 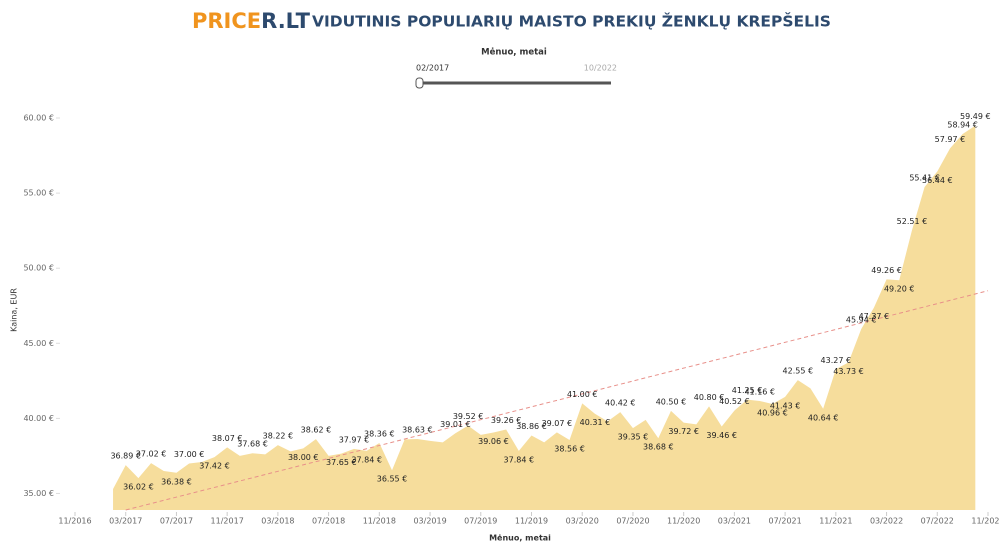 What do you see at coordinates (379, 521) in the screenshot?
I see `x-tick-label: 11/2018` at bounding box center [379, 521].